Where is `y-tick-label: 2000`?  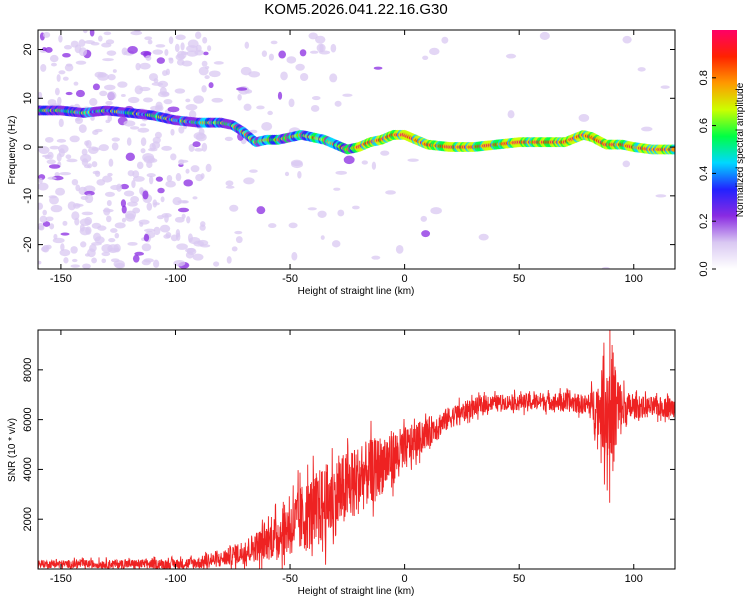 y-tick-label: 2000 is located at coordinates (28, 519).